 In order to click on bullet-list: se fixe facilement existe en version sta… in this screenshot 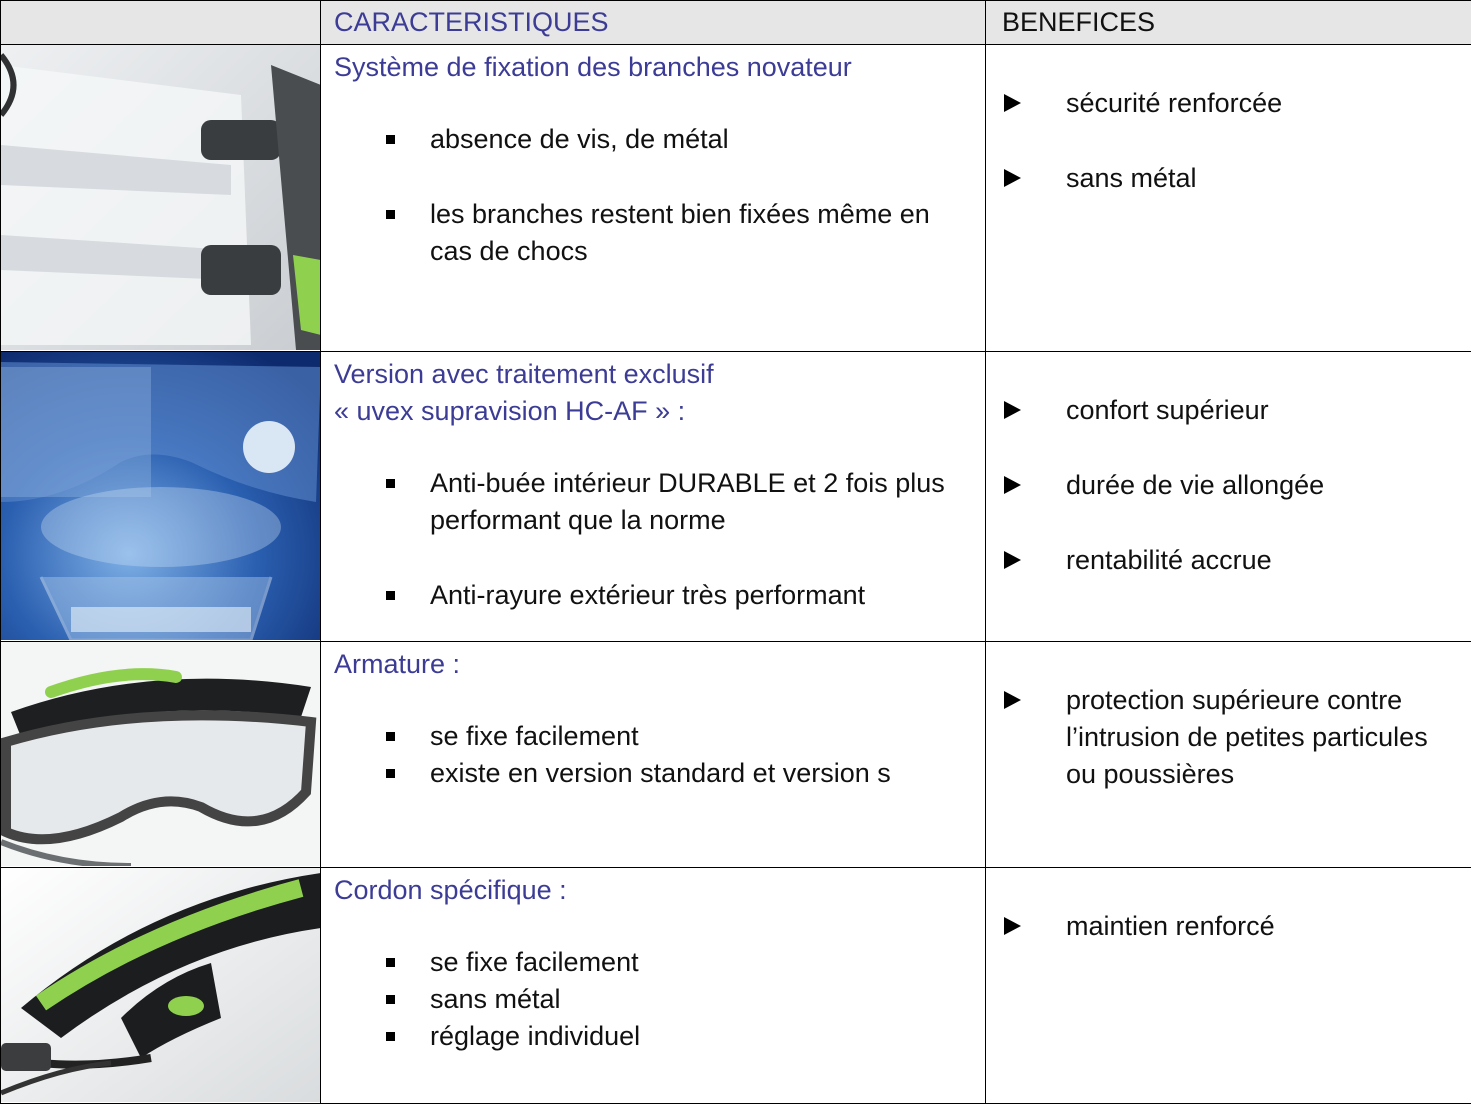, I will do `click(653, 755)`.